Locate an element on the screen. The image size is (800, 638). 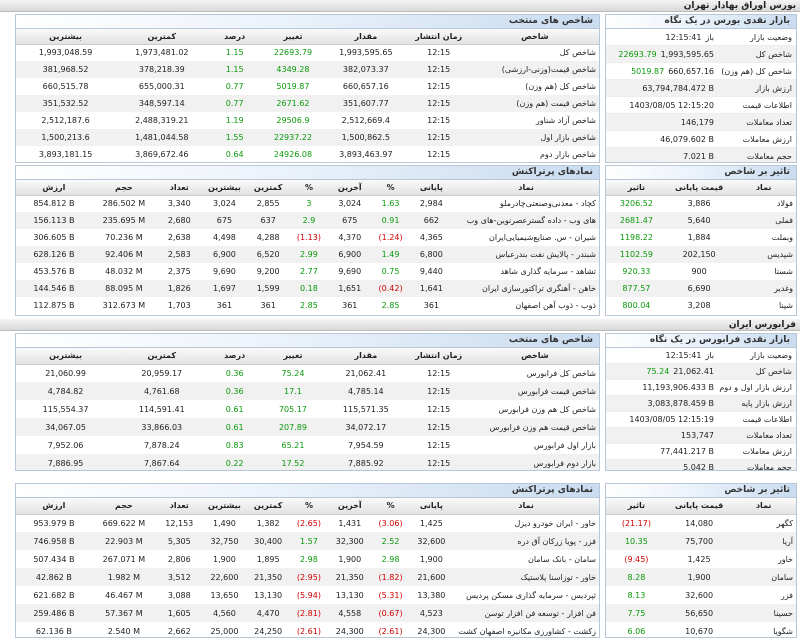
value-cell: 2.9 is located at coordinates (309, 220).